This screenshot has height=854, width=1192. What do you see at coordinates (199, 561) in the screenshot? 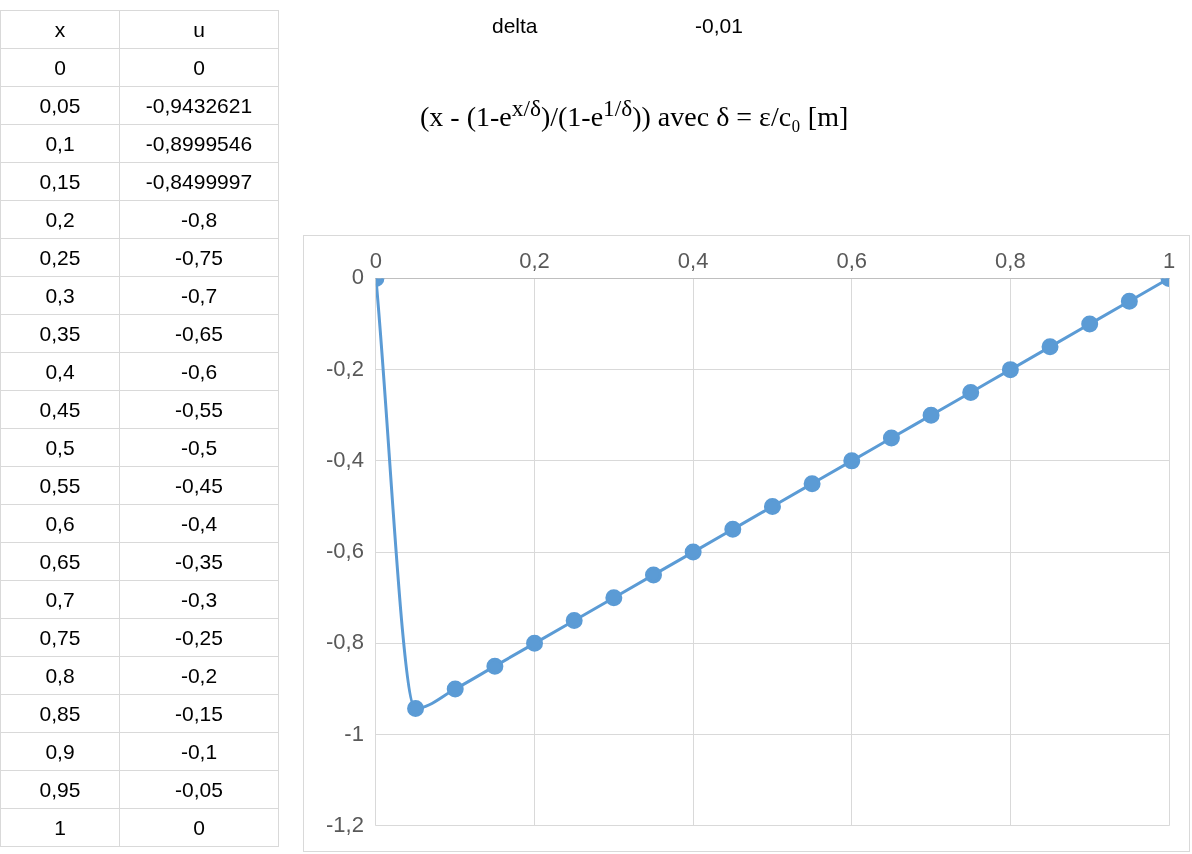
I see `text: -0,35` at bounding box center [199, 561].